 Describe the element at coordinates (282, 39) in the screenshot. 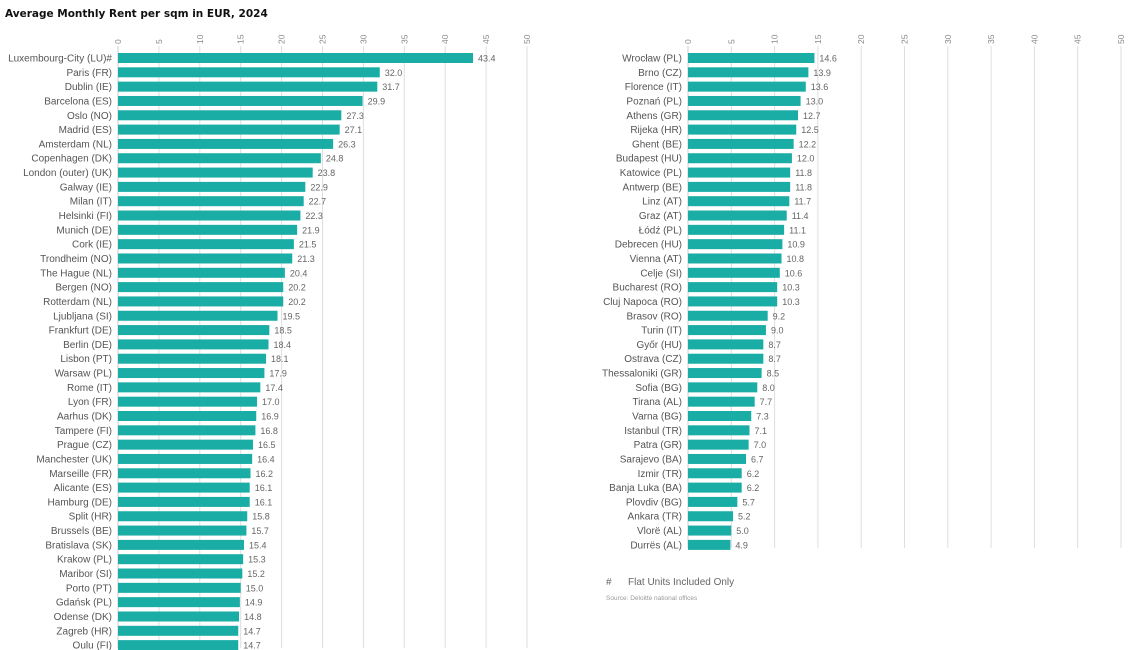

I see `x-tick-left-20: 20` at that location.